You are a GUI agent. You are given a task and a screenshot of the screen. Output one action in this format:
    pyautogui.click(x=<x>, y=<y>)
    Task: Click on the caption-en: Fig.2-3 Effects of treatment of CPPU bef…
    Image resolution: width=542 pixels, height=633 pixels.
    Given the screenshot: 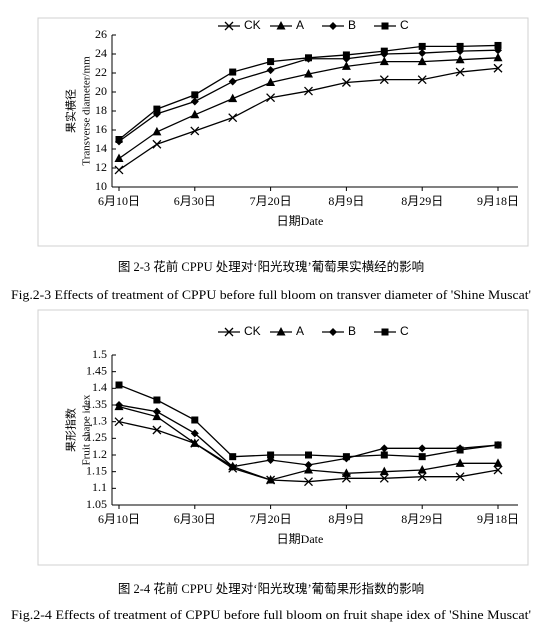 What is the action you would take?
    pyautogui.click(x=271, y=295)
    